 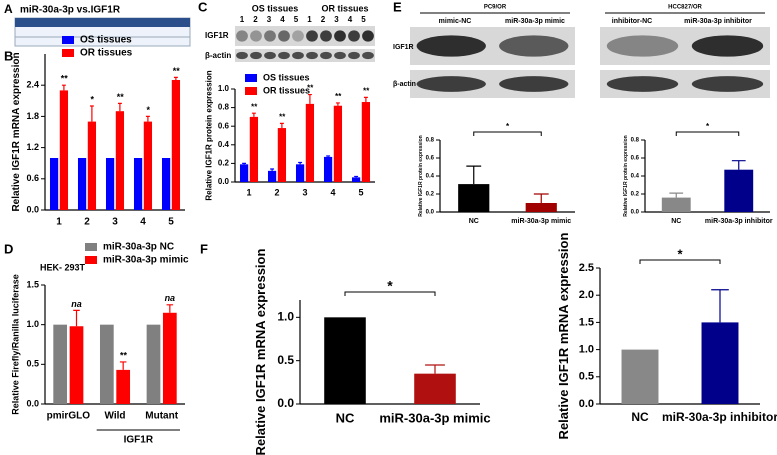 I want to click on y-tick-label: 1.8, so click(x=32, y=116).